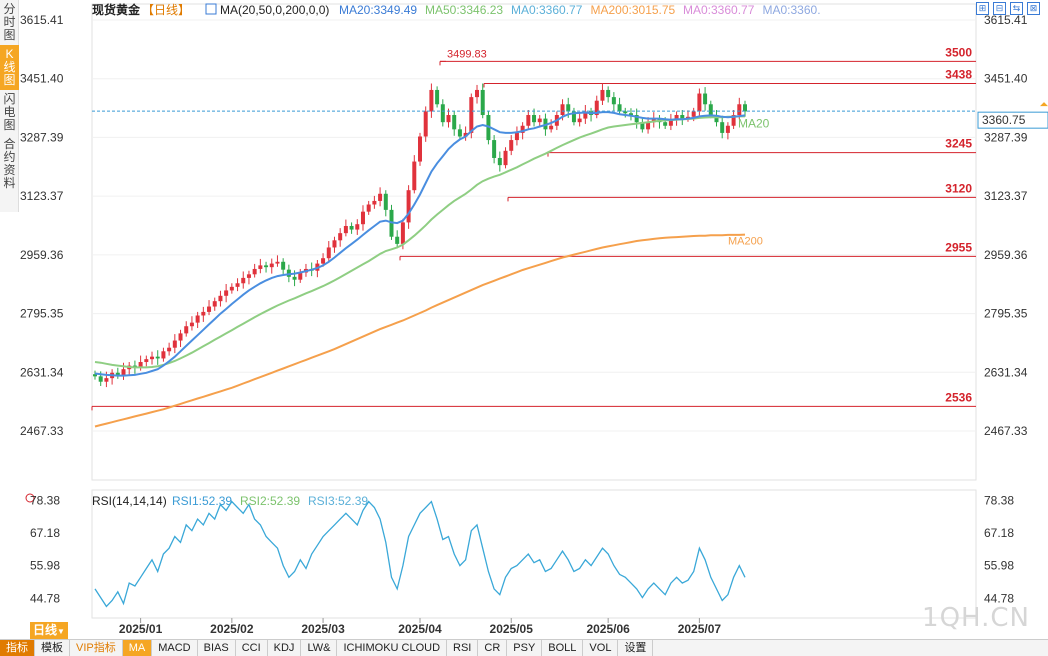 The height and width of the screenshot is (656, 1048). I want to click on y-tick-right-3: 3123.37, so click(1006, 196).